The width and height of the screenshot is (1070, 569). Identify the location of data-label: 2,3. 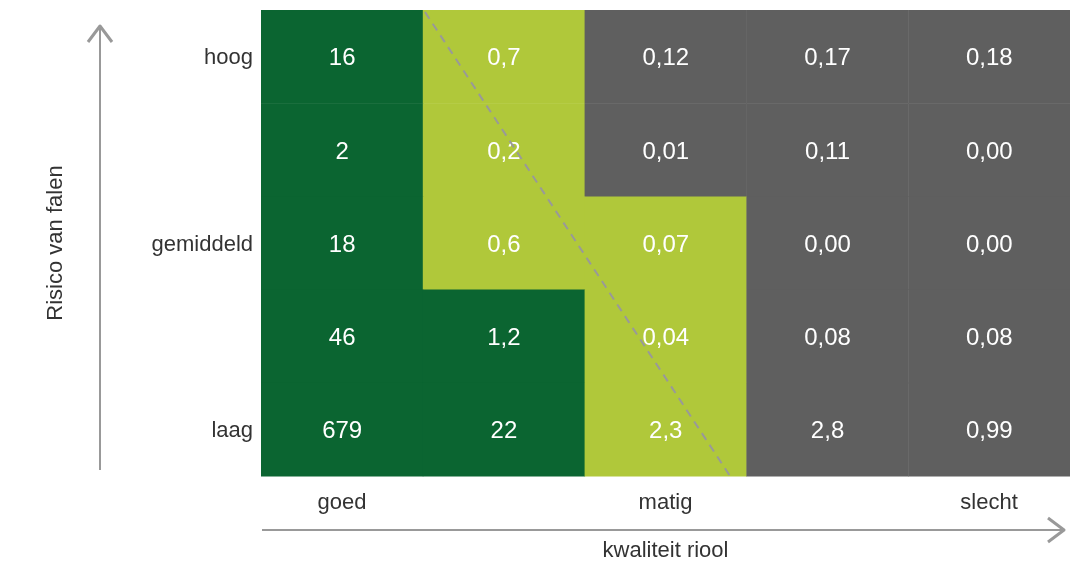
(666, 430).